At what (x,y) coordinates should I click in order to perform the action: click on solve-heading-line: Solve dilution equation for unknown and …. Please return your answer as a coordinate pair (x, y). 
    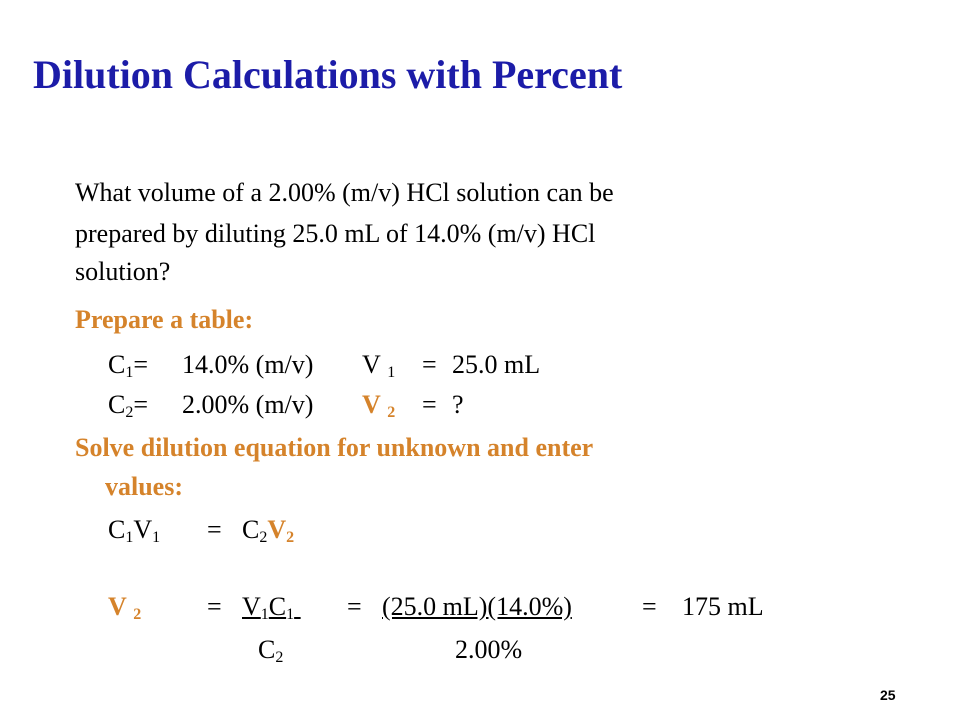
    Looking at the image, I should click on (334, 447).